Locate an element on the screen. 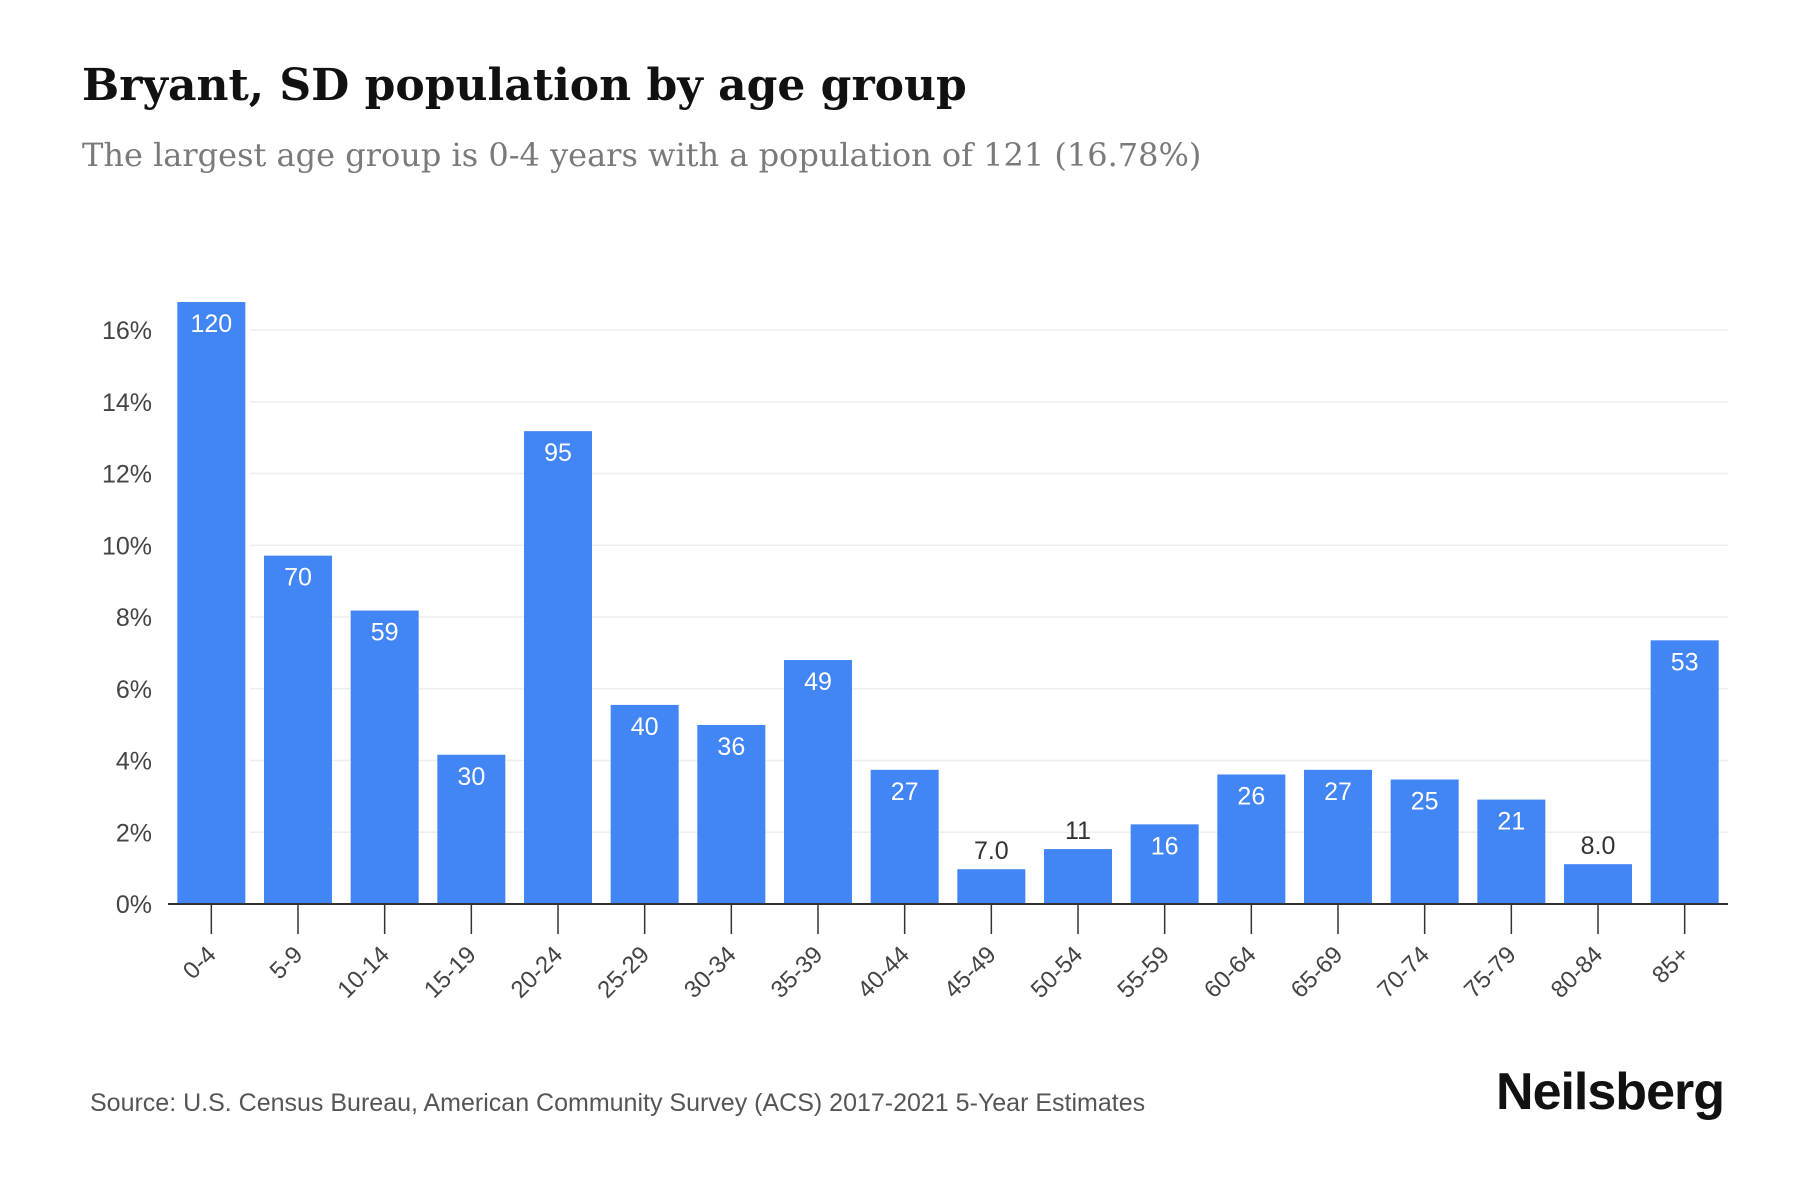  data-label: 7.0 is located at coordinates (991, 851).